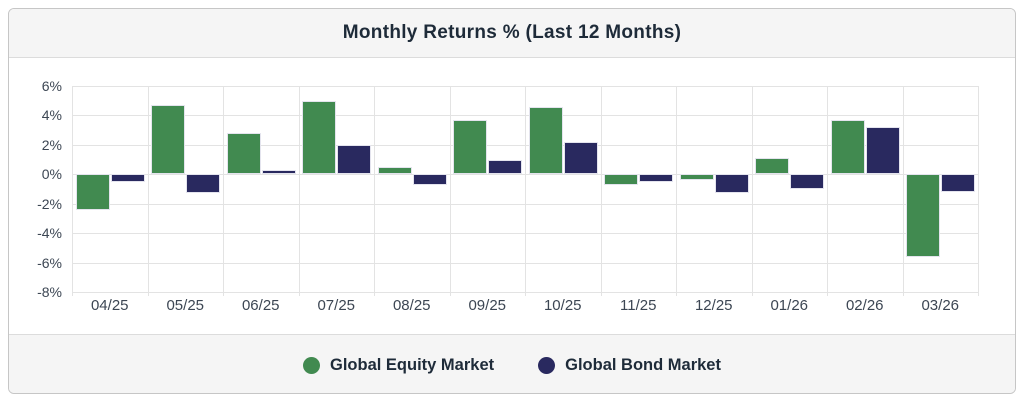 This screenshot has height=402, width=1024. I want to click on y-axis-tick-label: -6%, so click(49, 262).